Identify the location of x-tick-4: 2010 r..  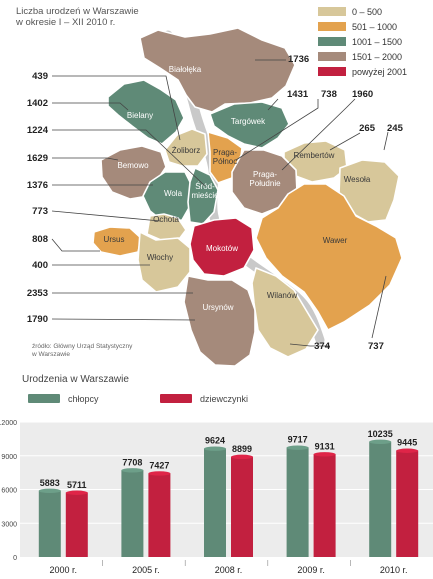
(394, 570).